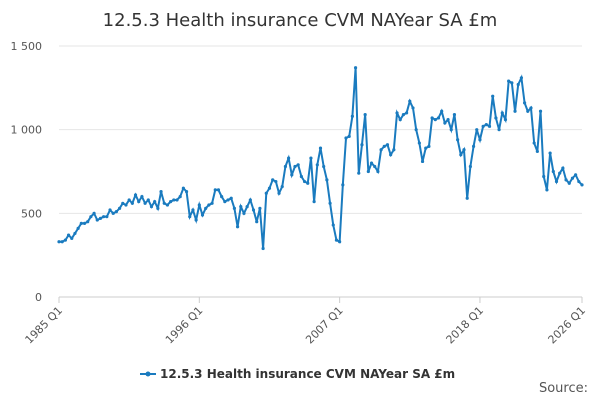  What do you see at coordinates (563, 388) in the screenshot?
I see `source: Source:` at bounding box center [563, 388].